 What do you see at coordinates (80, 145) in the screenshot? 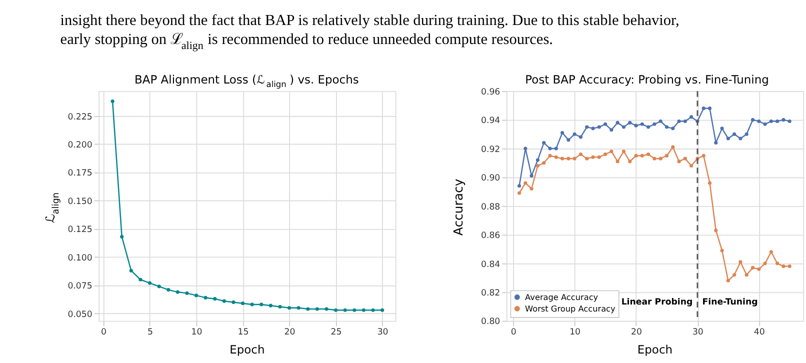
I see `y-tick-label: 0.200` at bounding box center [80, 145].